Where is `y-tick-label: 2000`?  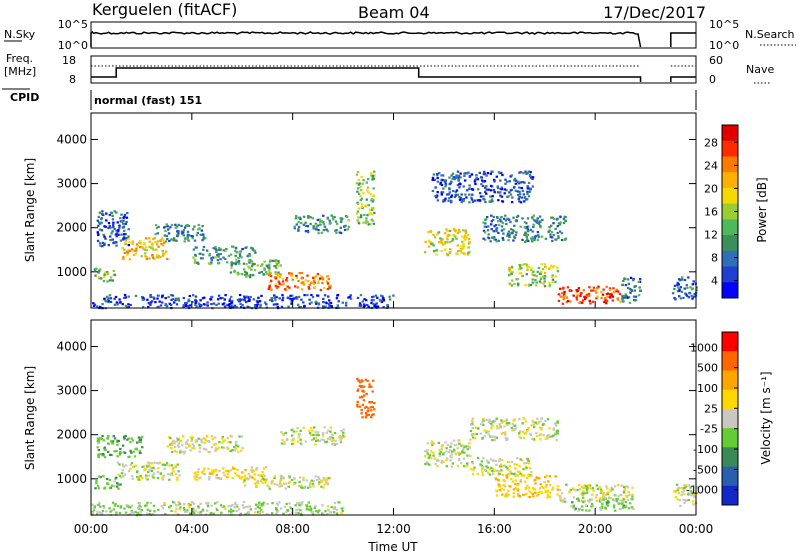
y-tick-label: 2000 is located at coordinates (71, 435).